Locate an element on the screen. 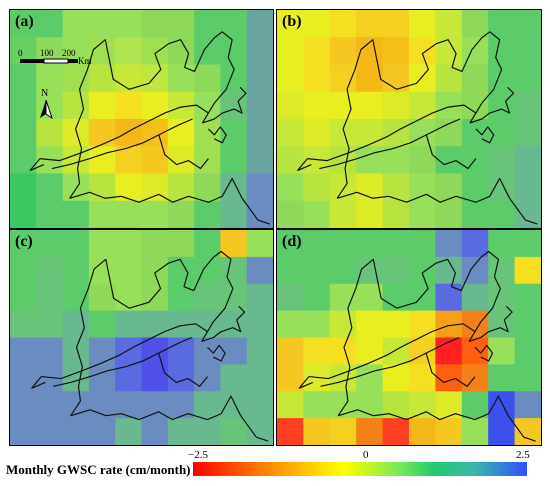  north-label: N is located at coordinates (45, 93).